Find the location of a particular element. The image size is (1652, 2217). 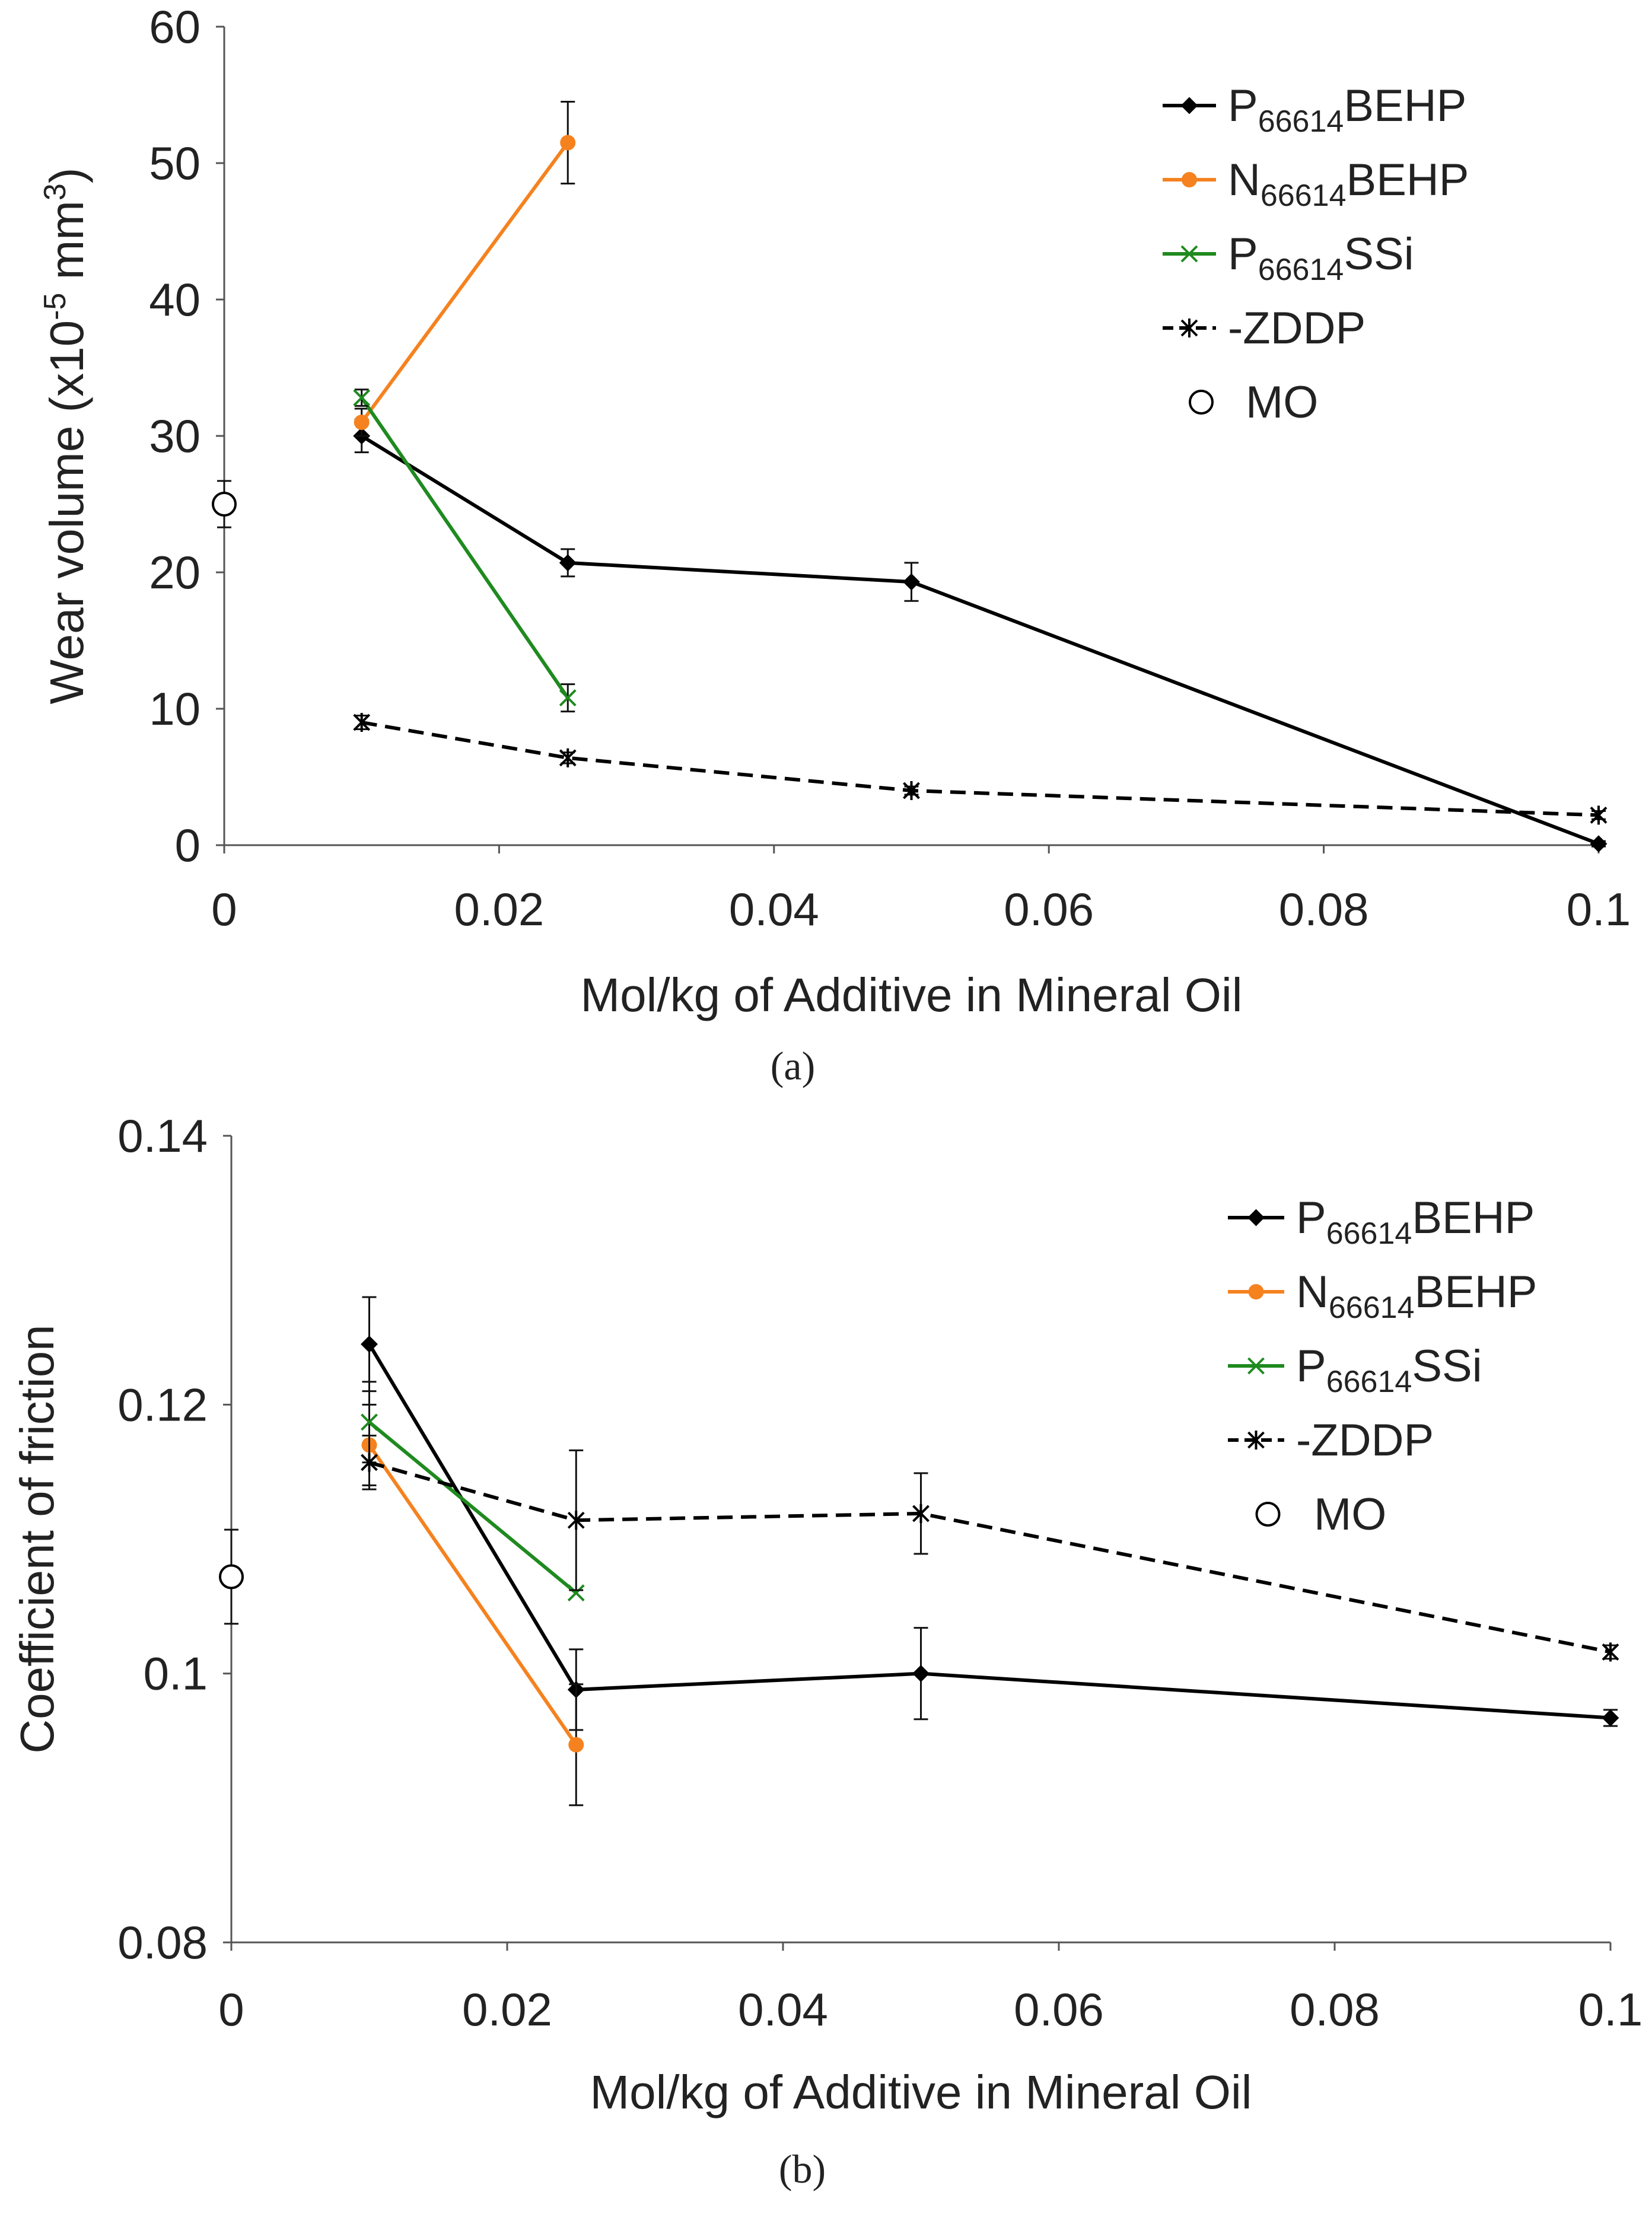

y-axis-title: Coefficient of friction is located at coordinates (37, 1538).